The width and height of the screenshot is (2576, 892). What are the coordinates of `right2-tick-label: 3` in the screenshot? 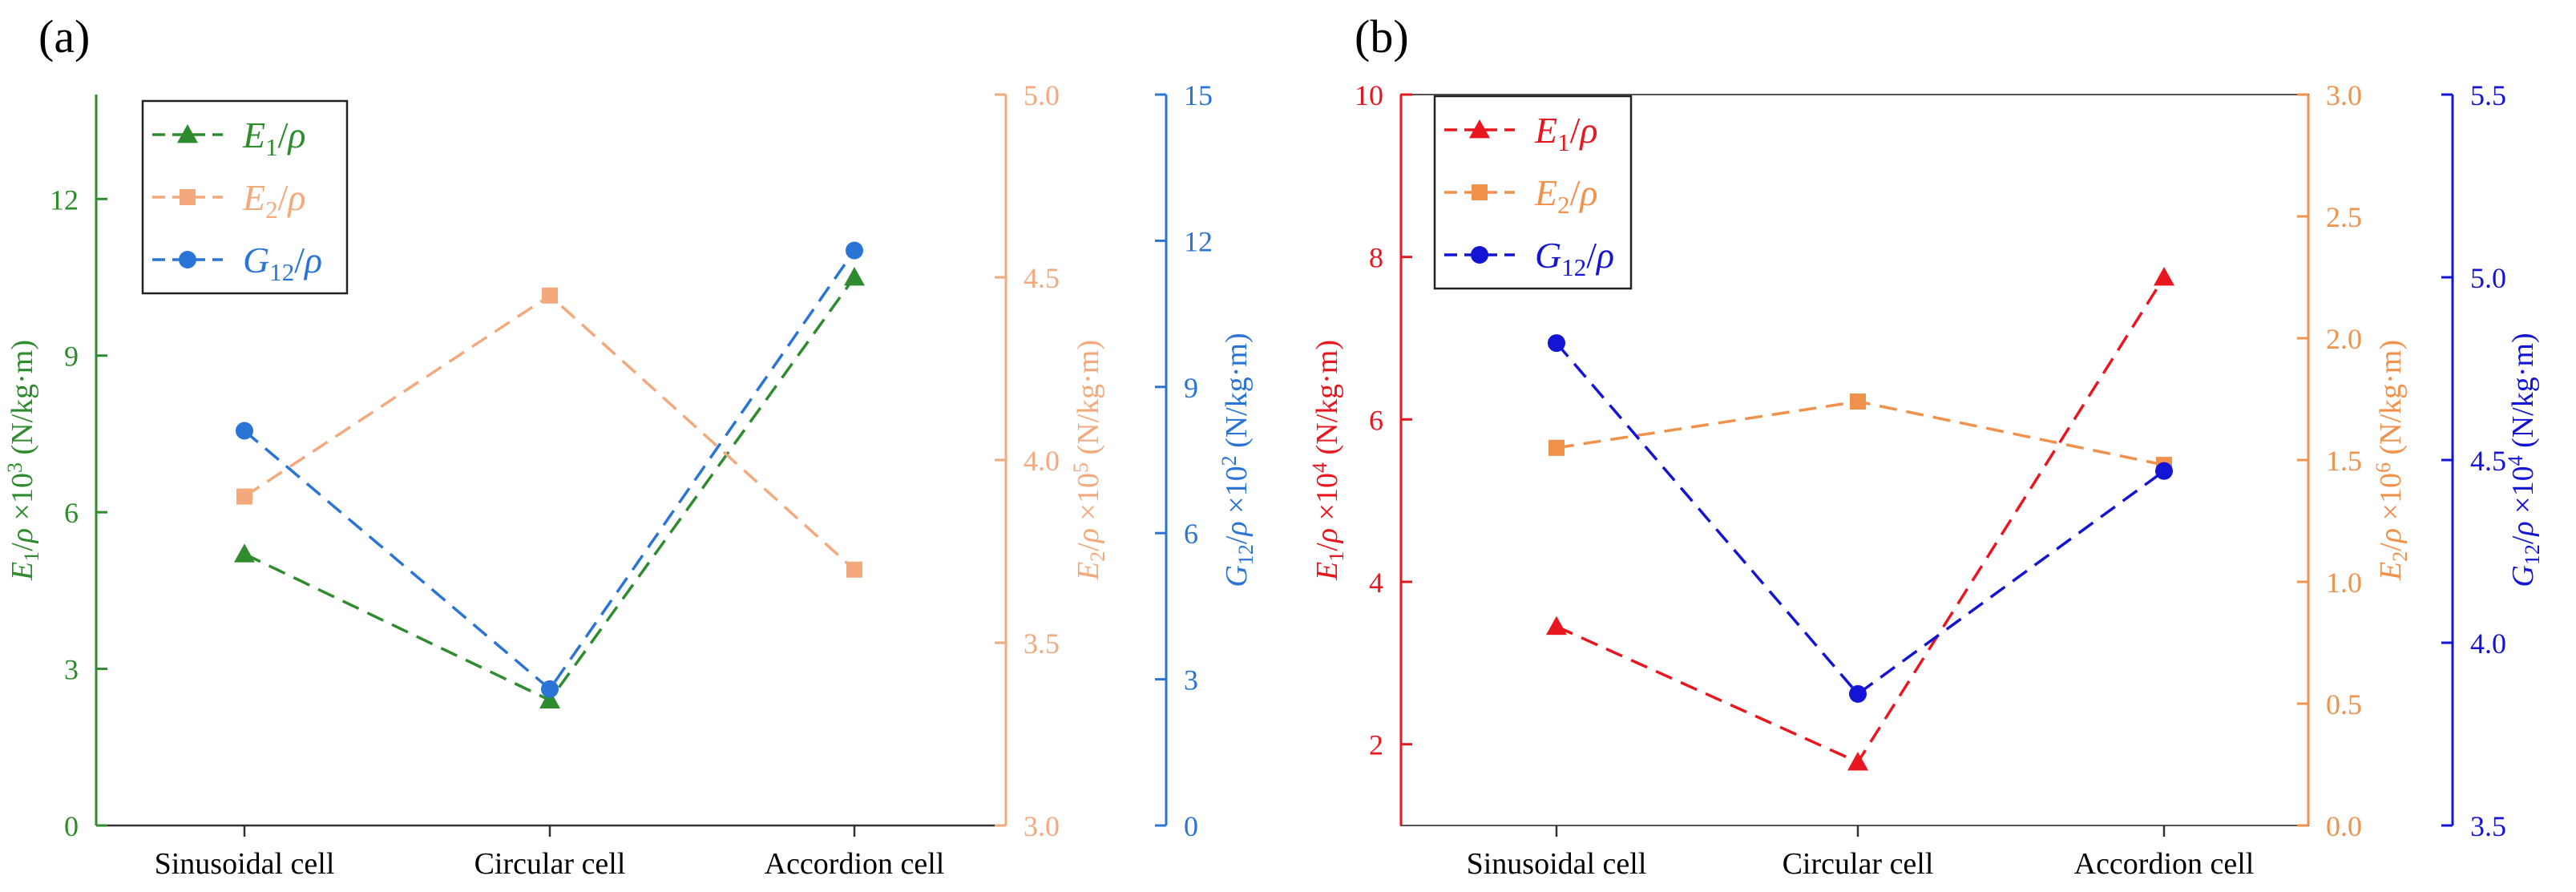 It's located at (1191, 680).